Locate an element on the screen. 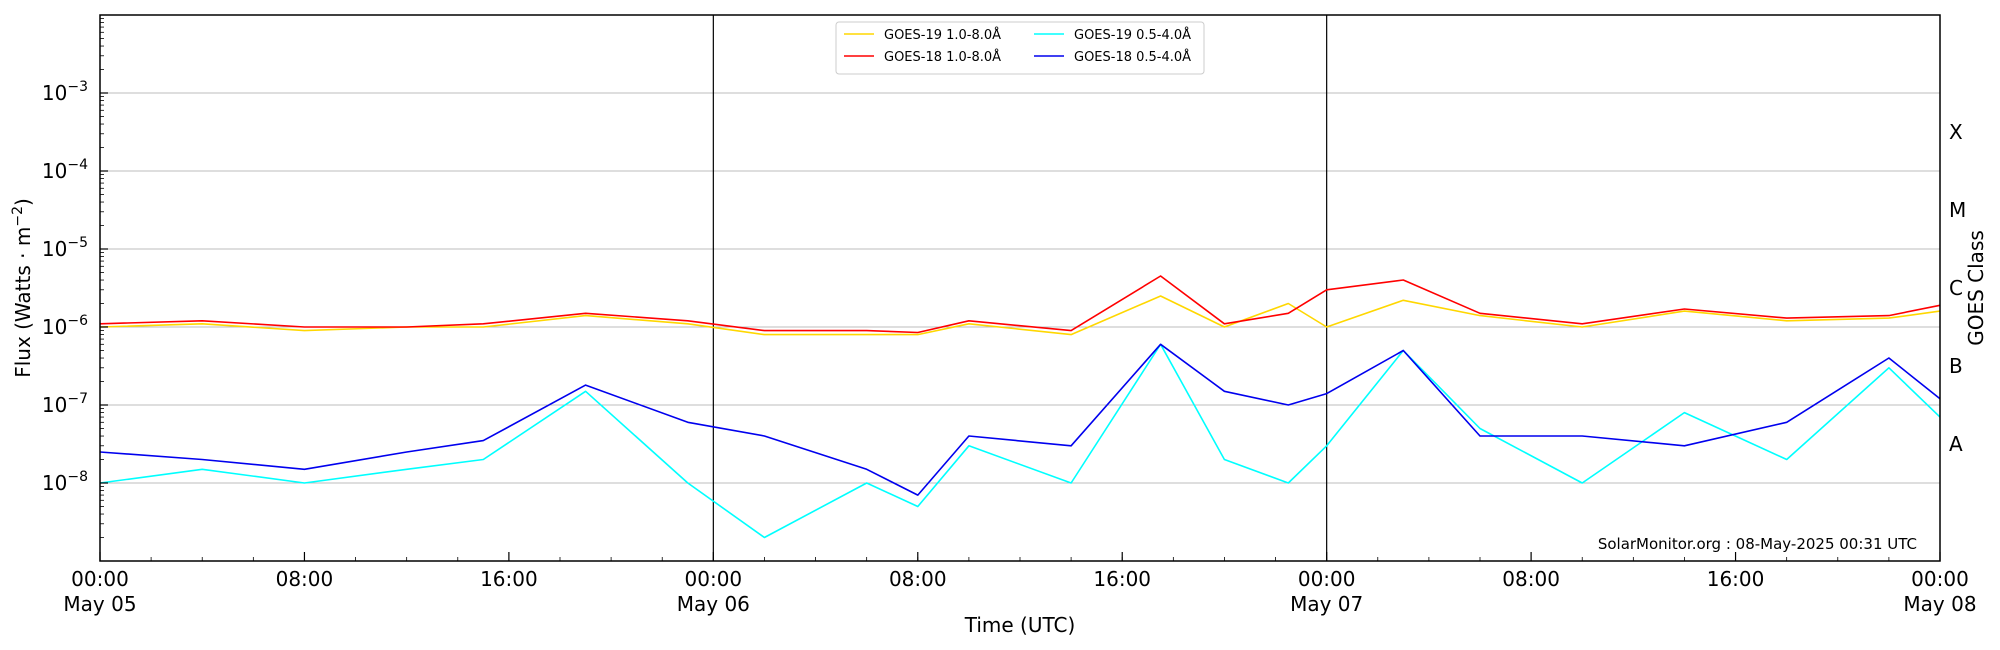  y-tick-label: 10⁻⁵ is located at coordinates (65, 248).